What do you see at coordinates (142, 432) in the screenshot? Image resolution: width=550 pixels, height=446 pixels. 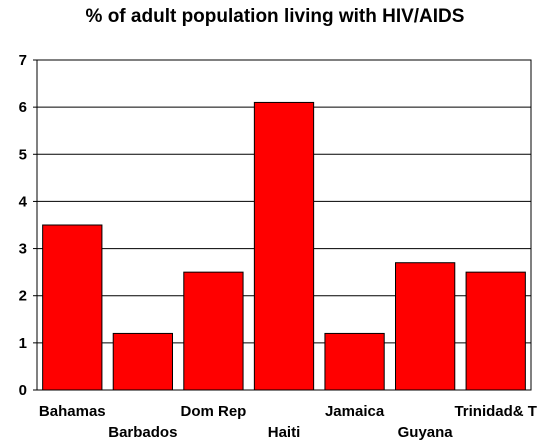 I see `x-tick-label: Barbados` at bounding box center [142, 432].